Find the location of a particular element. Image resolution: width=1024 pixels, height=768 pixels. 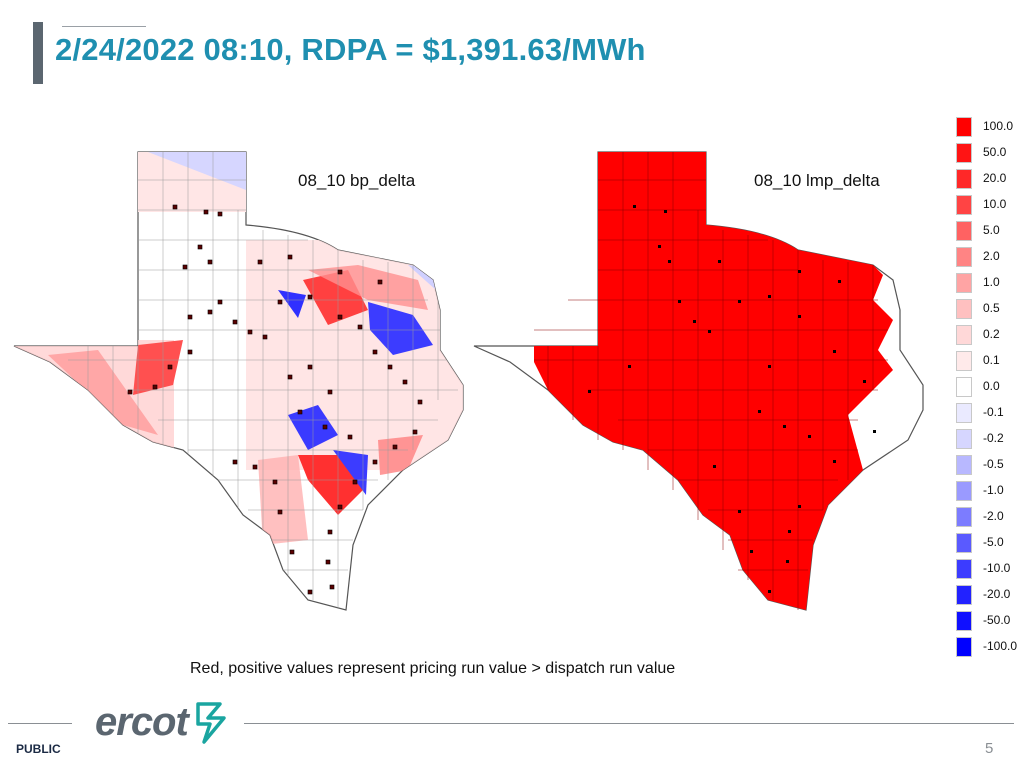

legend-label: 5.0 is located at coordinates (991, 230).